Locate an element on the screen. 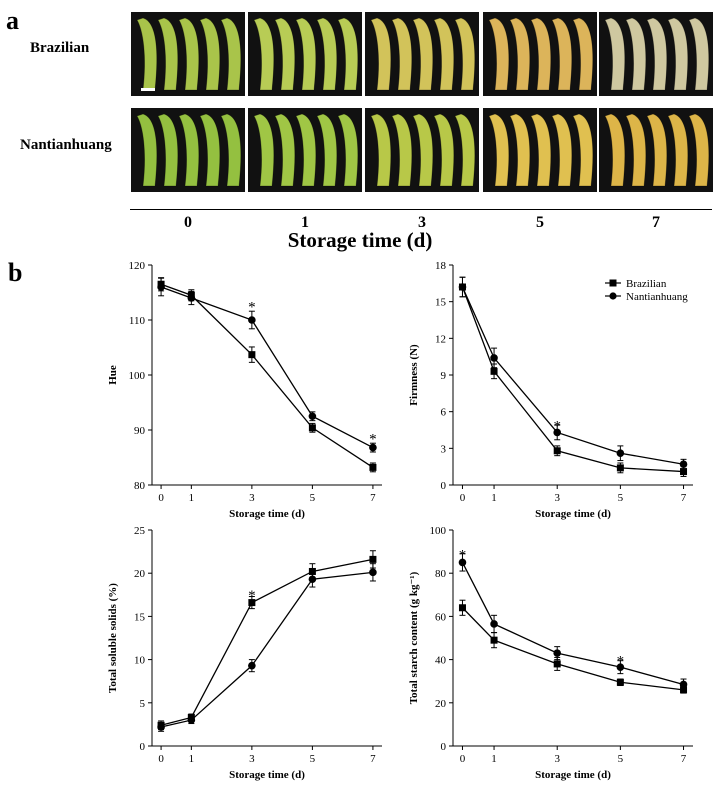  y-tick-label: 18 is located at coordinates (441, 266).